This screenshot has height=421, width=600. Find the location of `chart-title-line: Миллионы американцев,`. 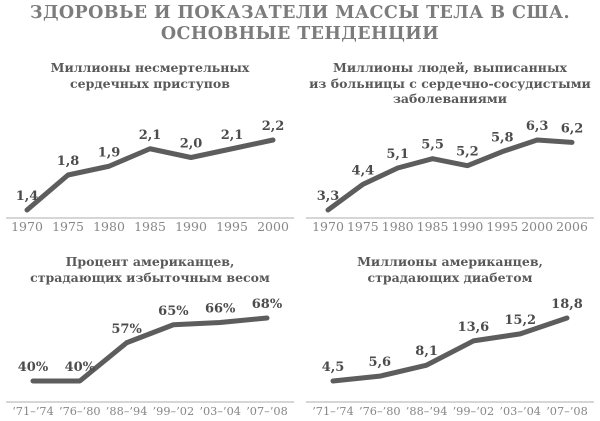

chart-title-line: Миллионы американцев, is located at coordinates (450, 261).